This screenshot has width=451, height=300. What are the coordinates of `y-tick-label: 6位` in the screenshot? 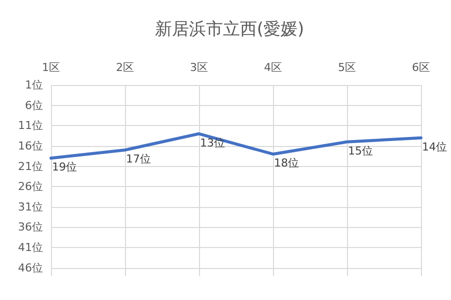 It's located at (34, 105).